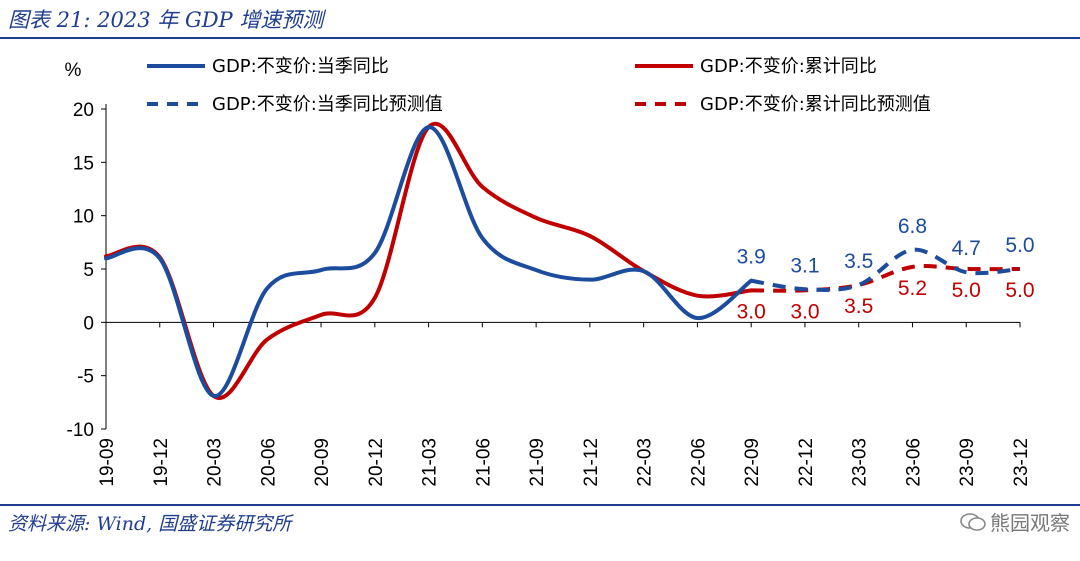  Describe the element at coordinates (815, 104) in the screenshot. I see `legend-label-4: GDP:不变价:累计同比预测值` at that location.